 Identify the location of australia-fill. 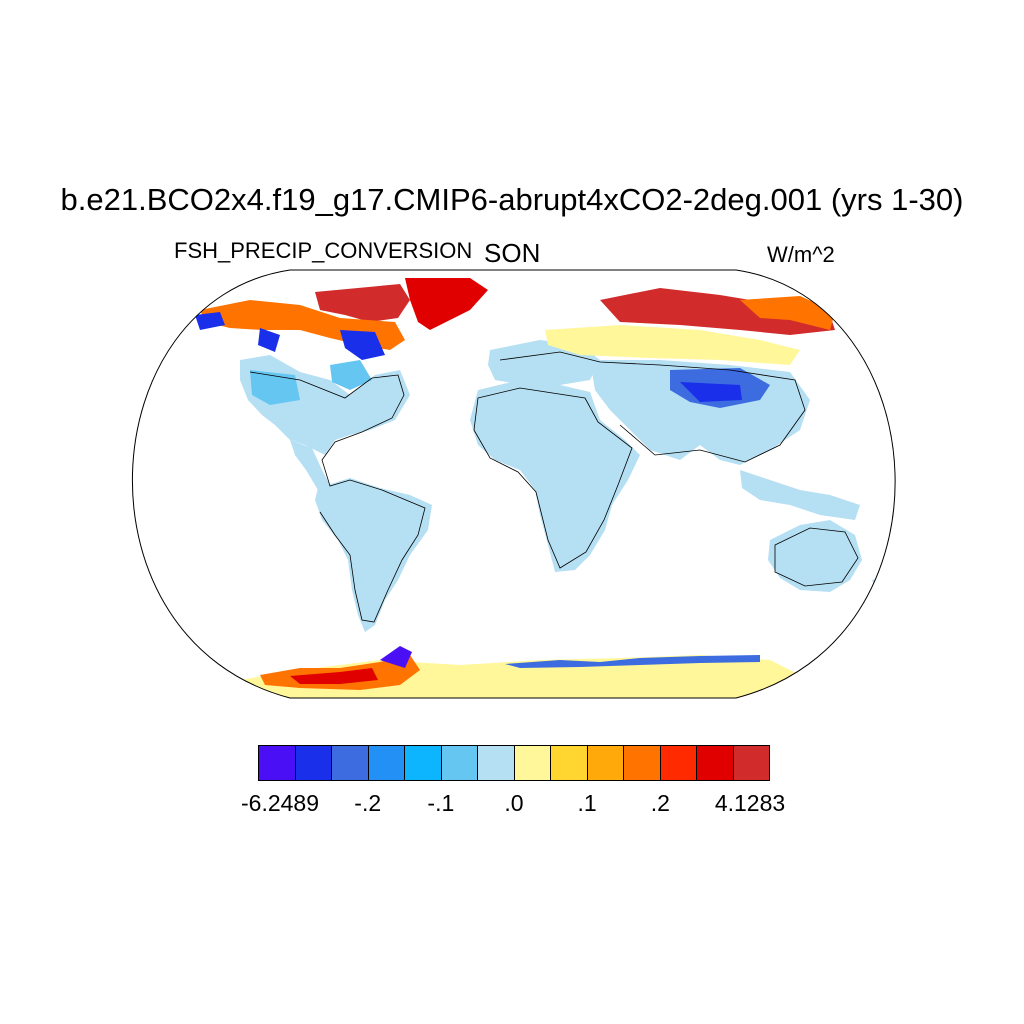
(815, 556).